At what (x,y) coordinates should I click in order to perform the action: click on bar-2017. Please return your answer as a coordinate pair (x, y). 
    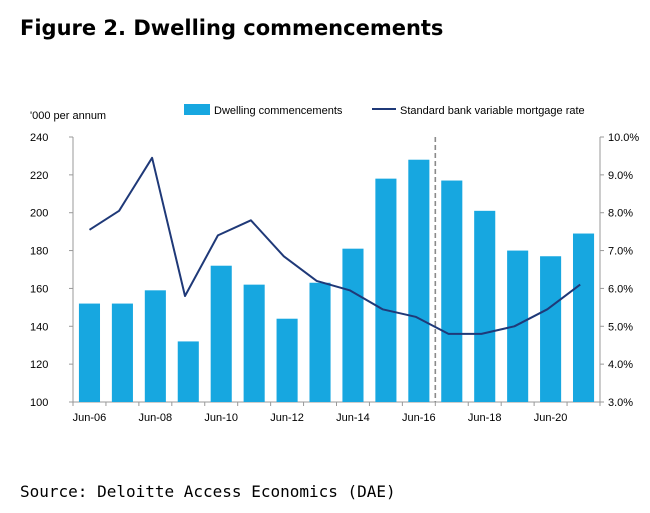
    Looking at the image, I should click on (452, 291).